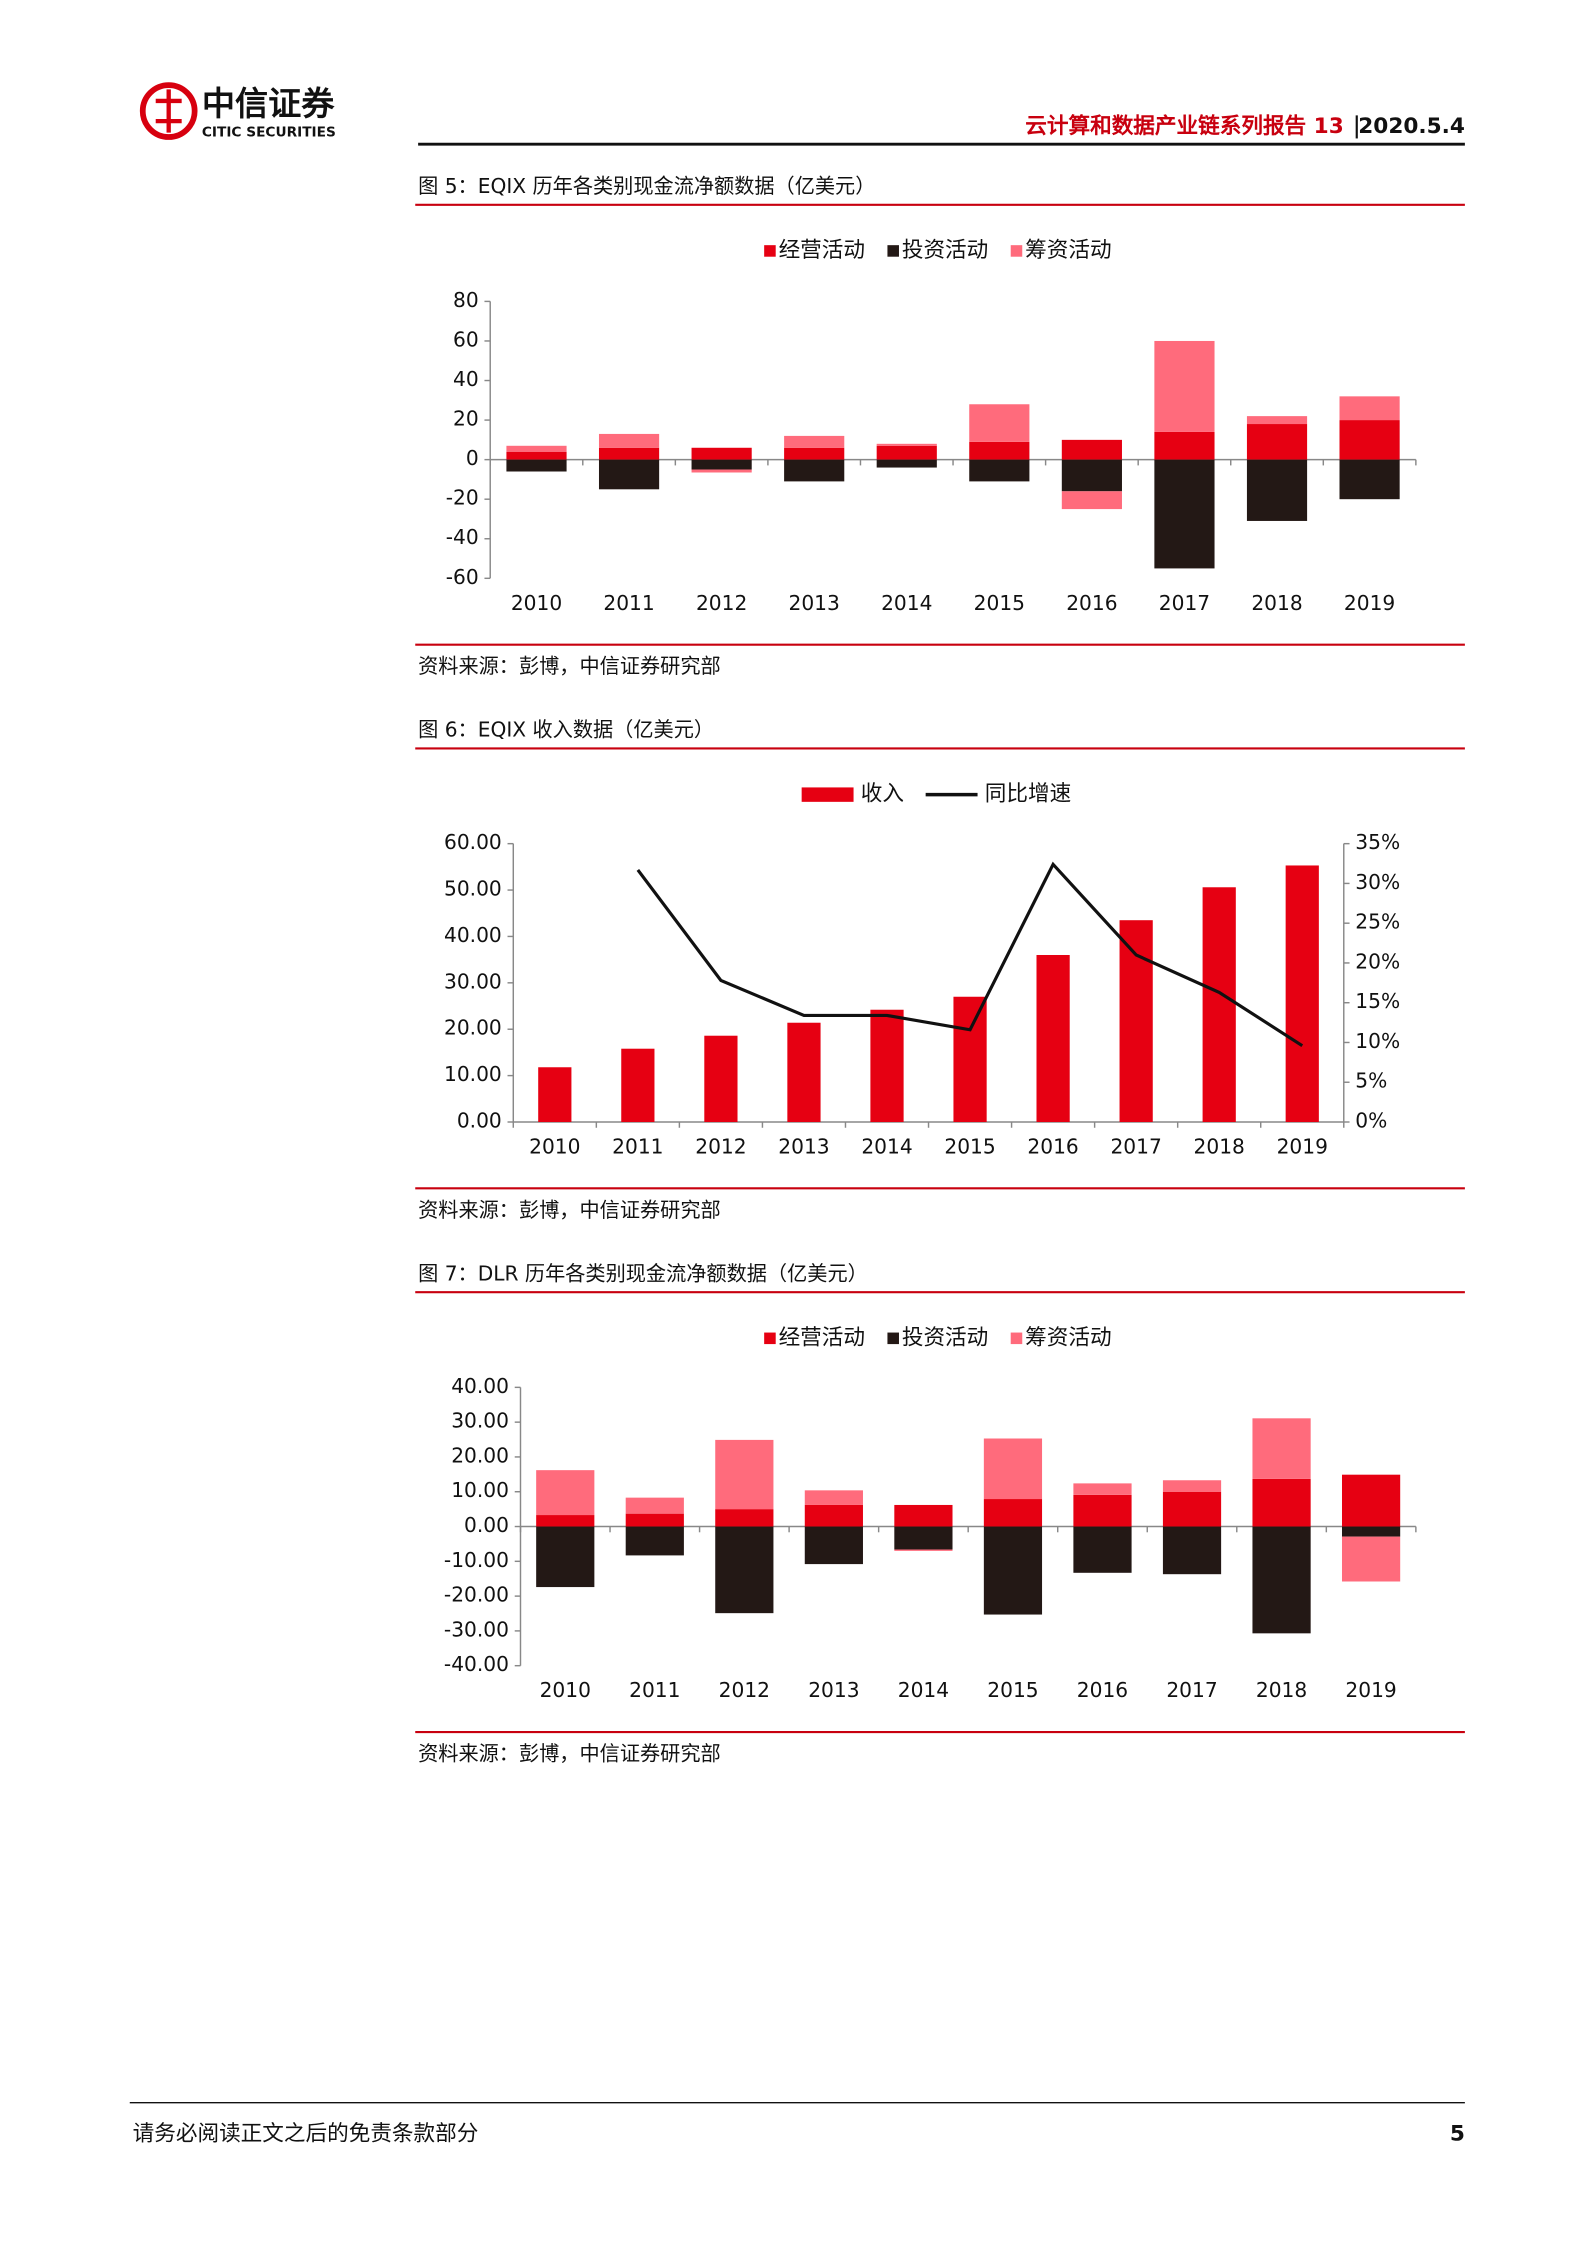  I want to click on y-tick-label: -20.00, so click(476, 1595).